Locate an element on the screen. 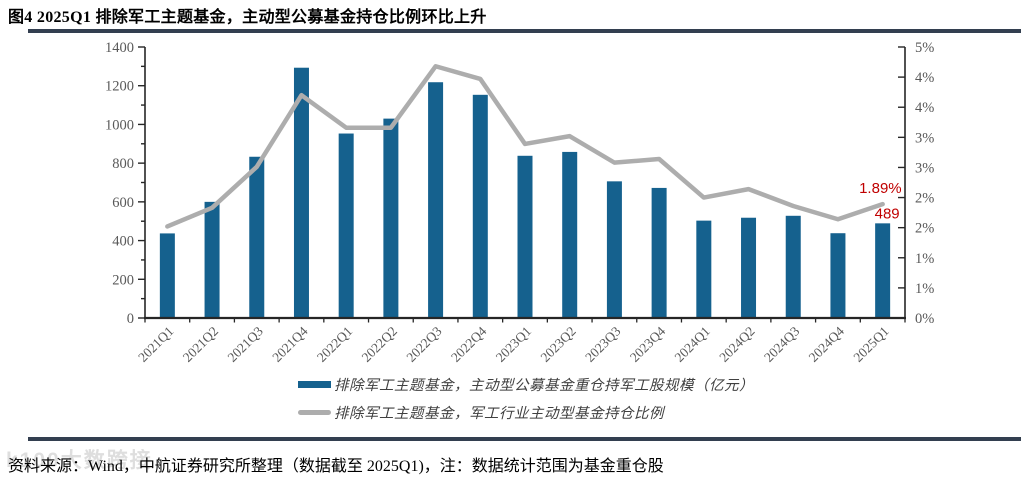  left-axis-tick-label: 1000 is located at coordinates (119, 125).